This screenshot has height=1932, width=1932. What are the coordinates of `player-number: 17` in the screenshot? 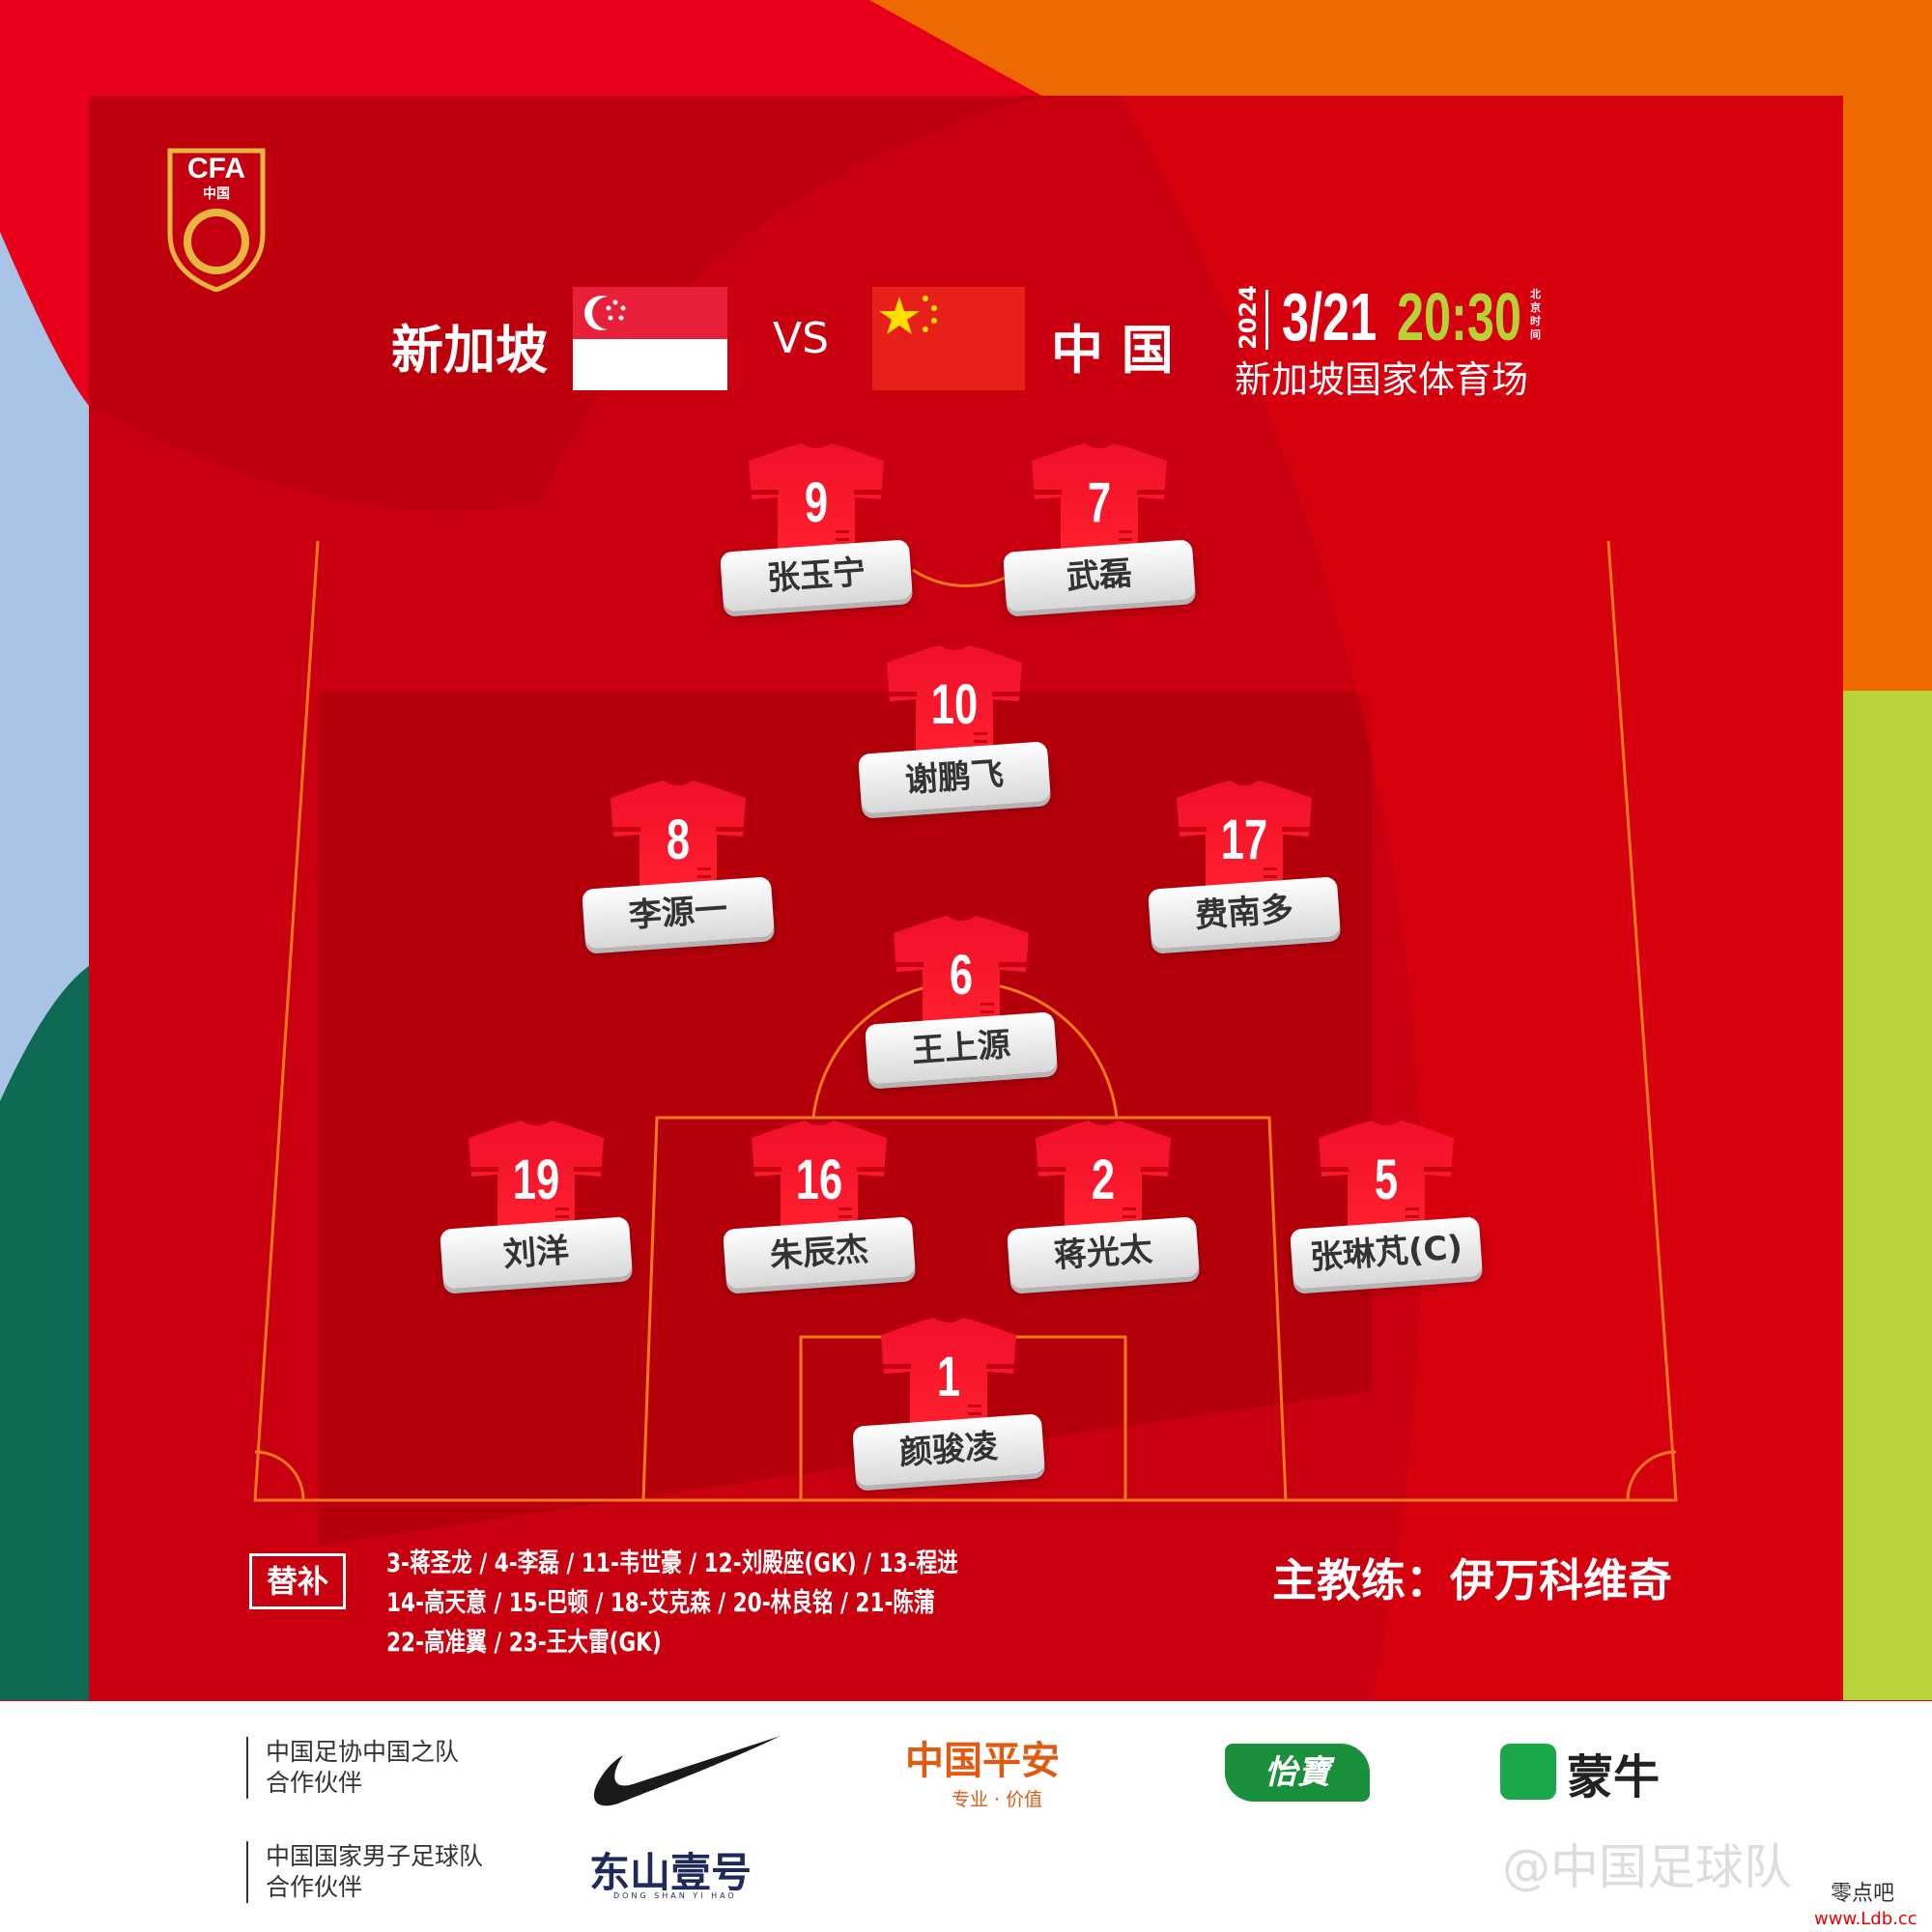 It's located at (1244, 840).